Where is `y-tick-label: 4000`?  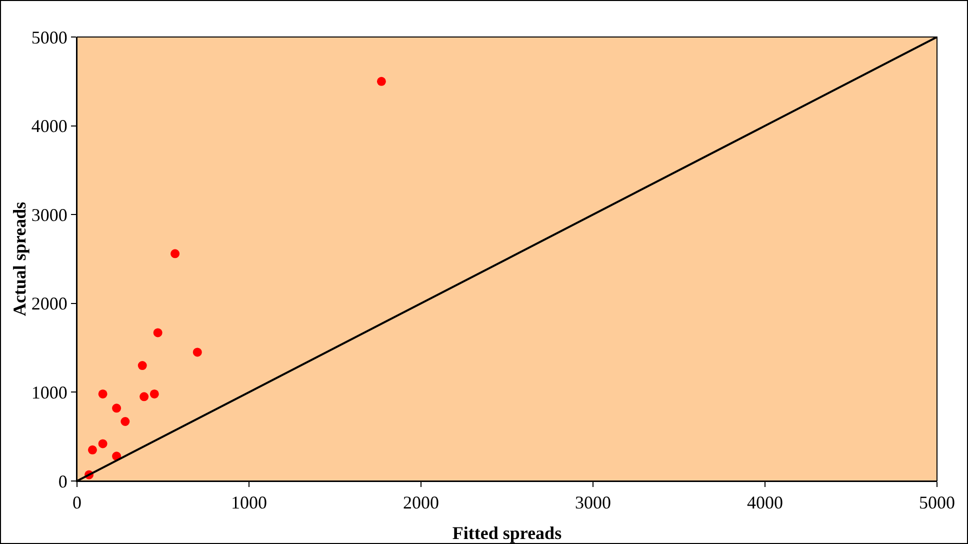 y-tick-label: 4000 is located at coordinates (49, 126).